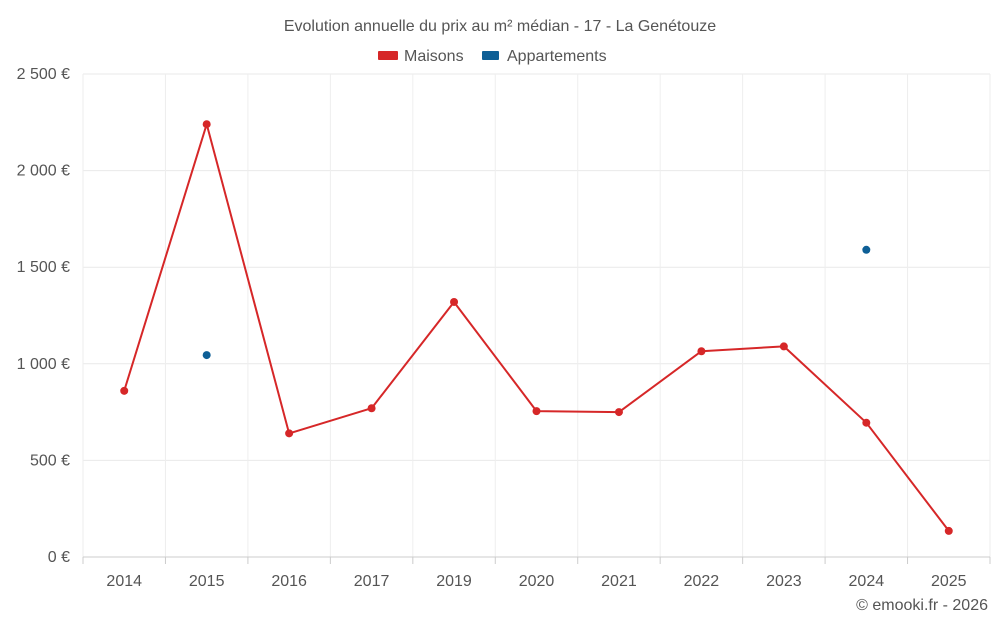 This screenshot has height=630, width=1000. Describe the element at coordinates (922, 605) in the screenshot. I see `credit-text: © emooki.fr - 2026` at that location.